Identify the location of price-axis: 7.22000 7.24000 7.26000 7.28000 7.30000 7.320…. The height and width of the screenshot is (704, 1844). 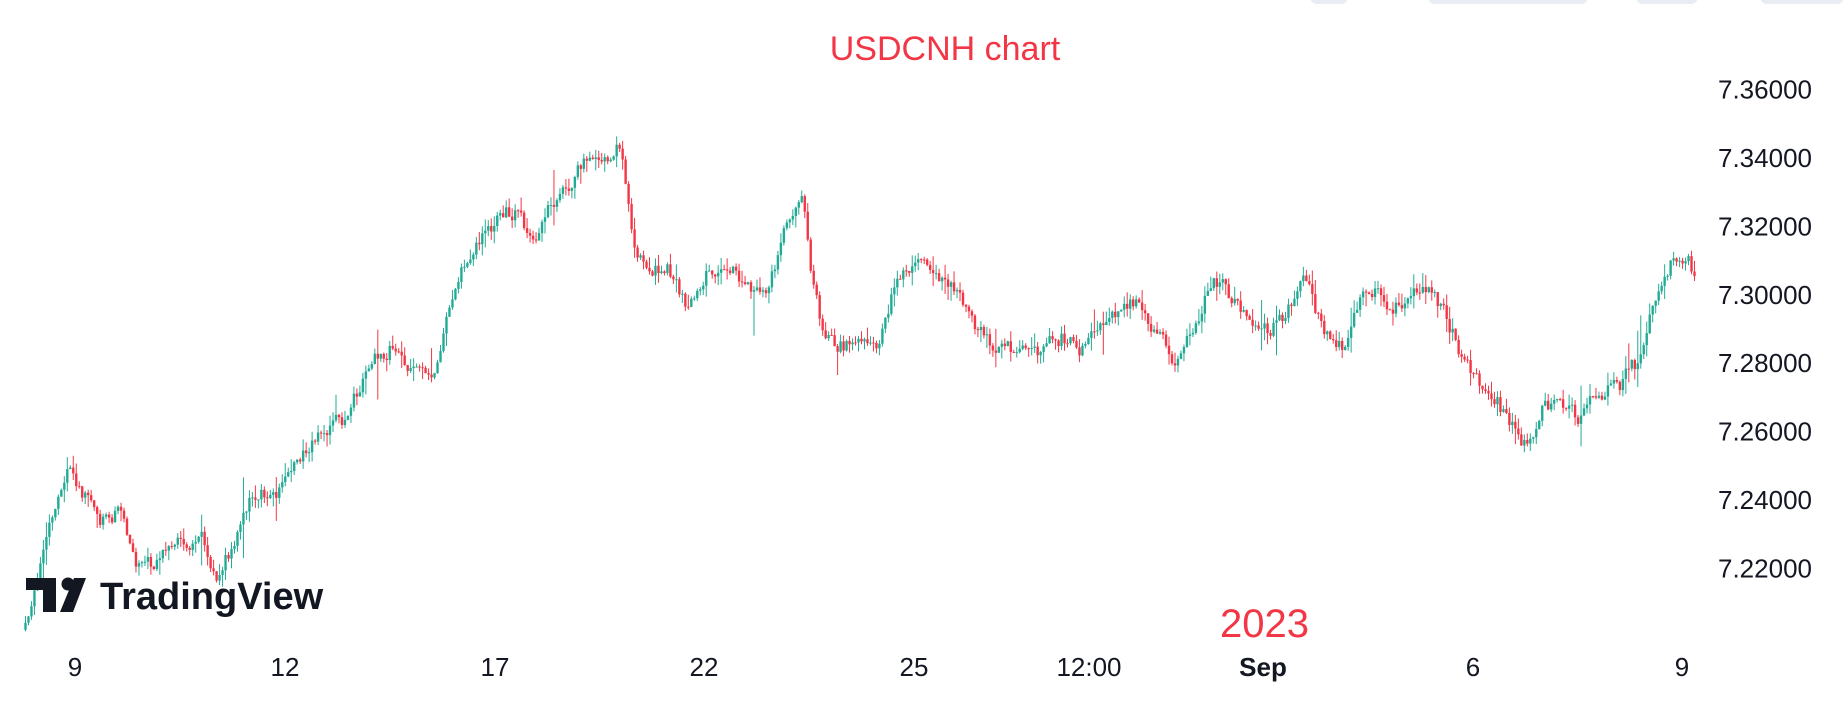
(1765, 329).